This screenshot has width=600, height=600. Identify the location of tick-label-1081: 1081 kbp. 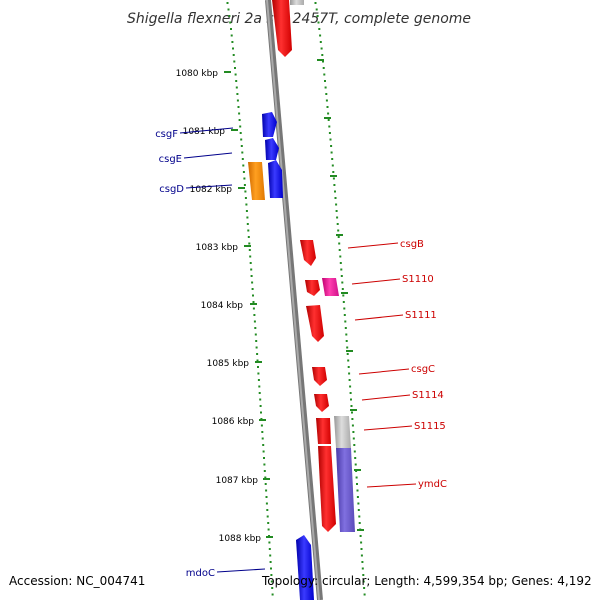
(204, 132).